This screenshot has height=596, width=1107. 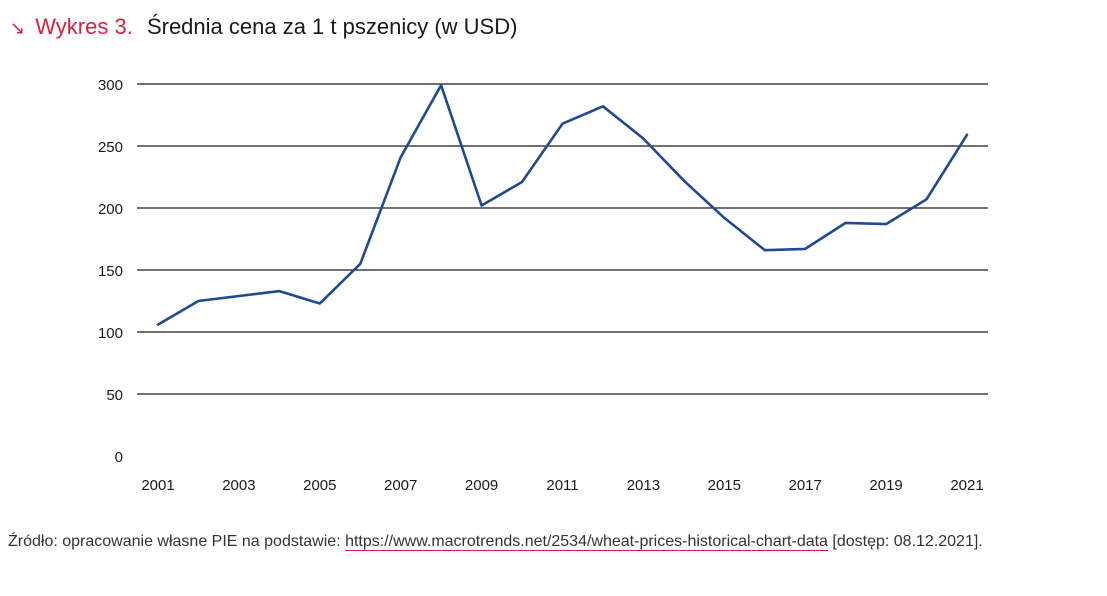 What do you see at coordinates (114, 395) in the screenshot?
I see `y-tick-label: 50` at bounding box center [114, 395].